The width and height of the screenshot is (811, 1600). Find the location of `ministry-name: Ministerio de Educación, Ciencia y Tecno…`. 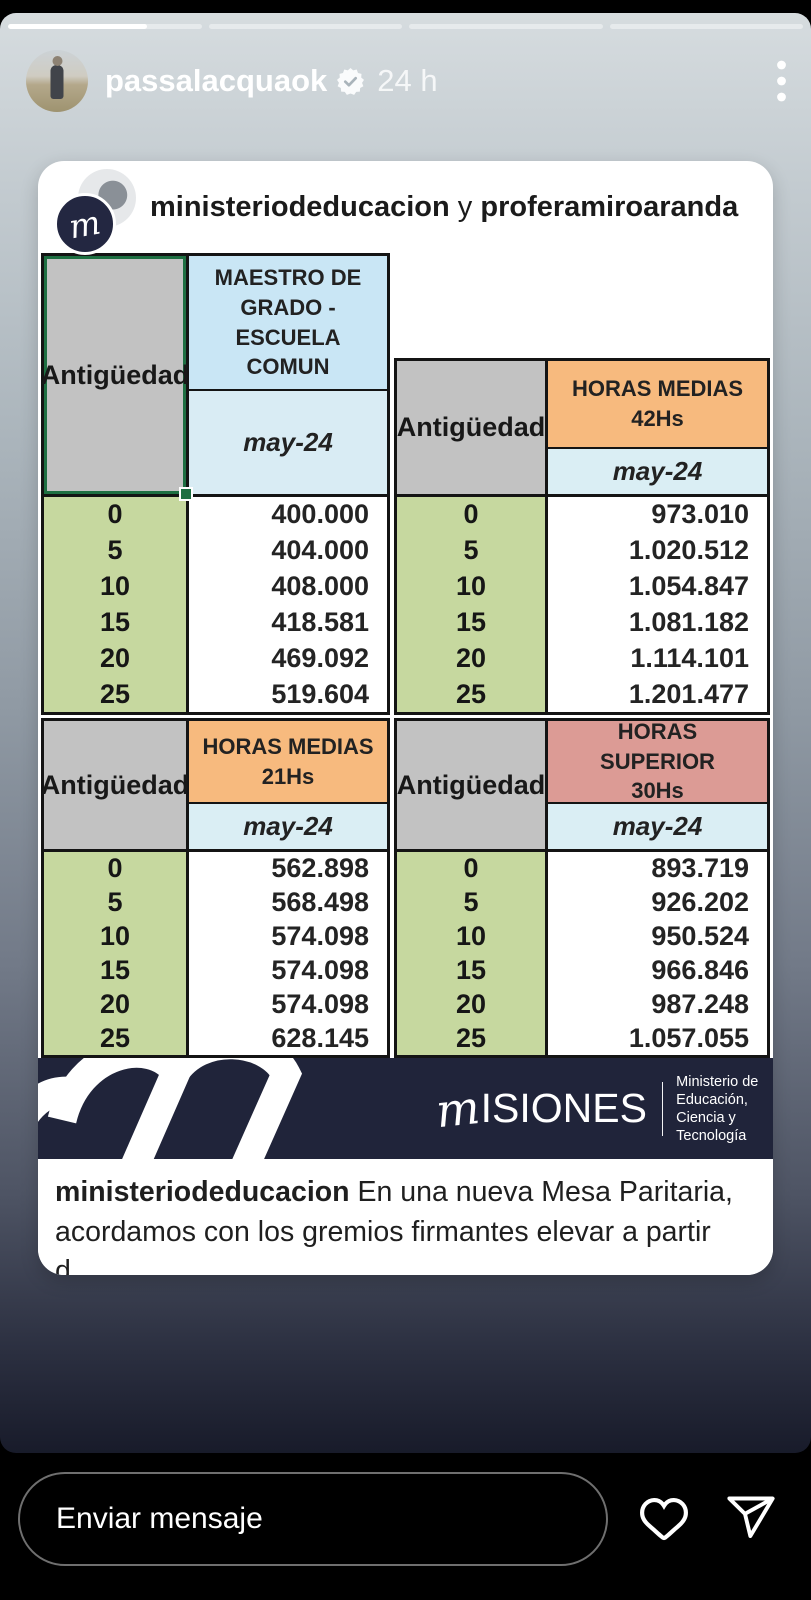

ministry-name: Ministerio de Educación, Ciencia y Tecno… is located at coordinates (717, 1108).